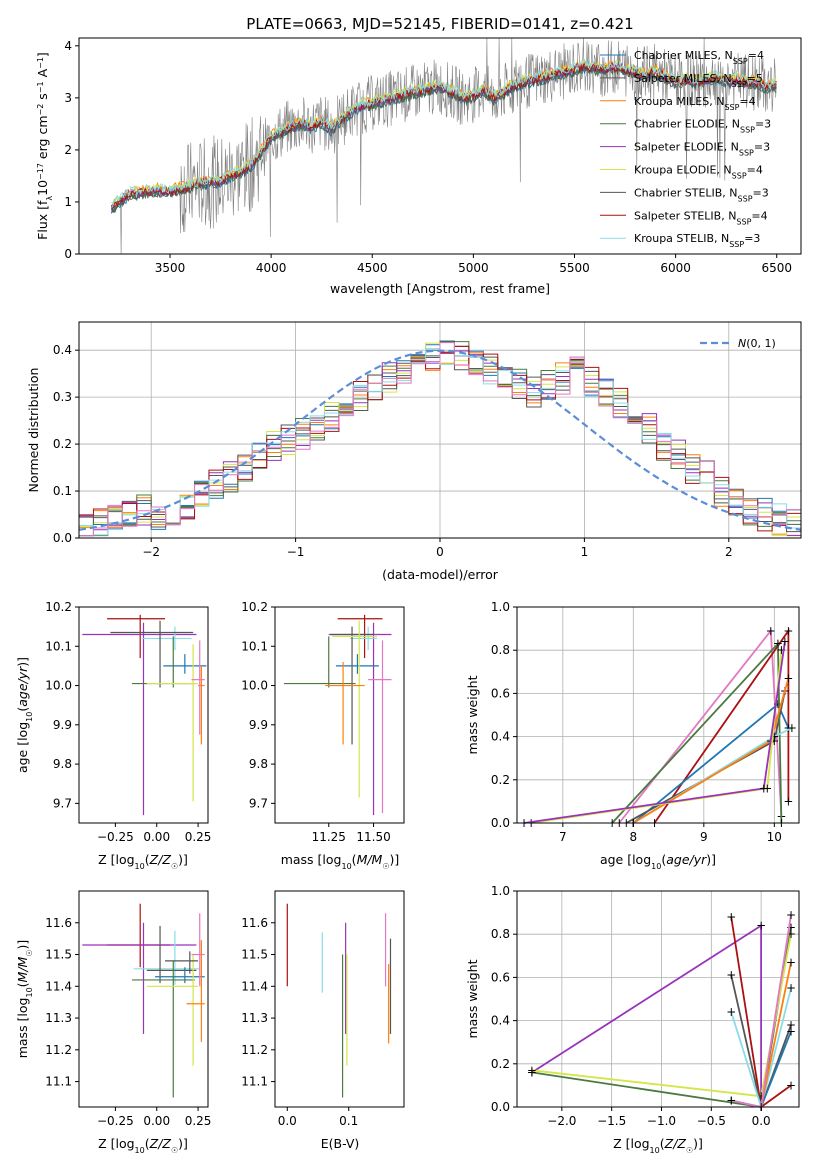 The width and height of the screenshot is (819, 1170). I want to click on label-part: age [log, so click(22, 747).